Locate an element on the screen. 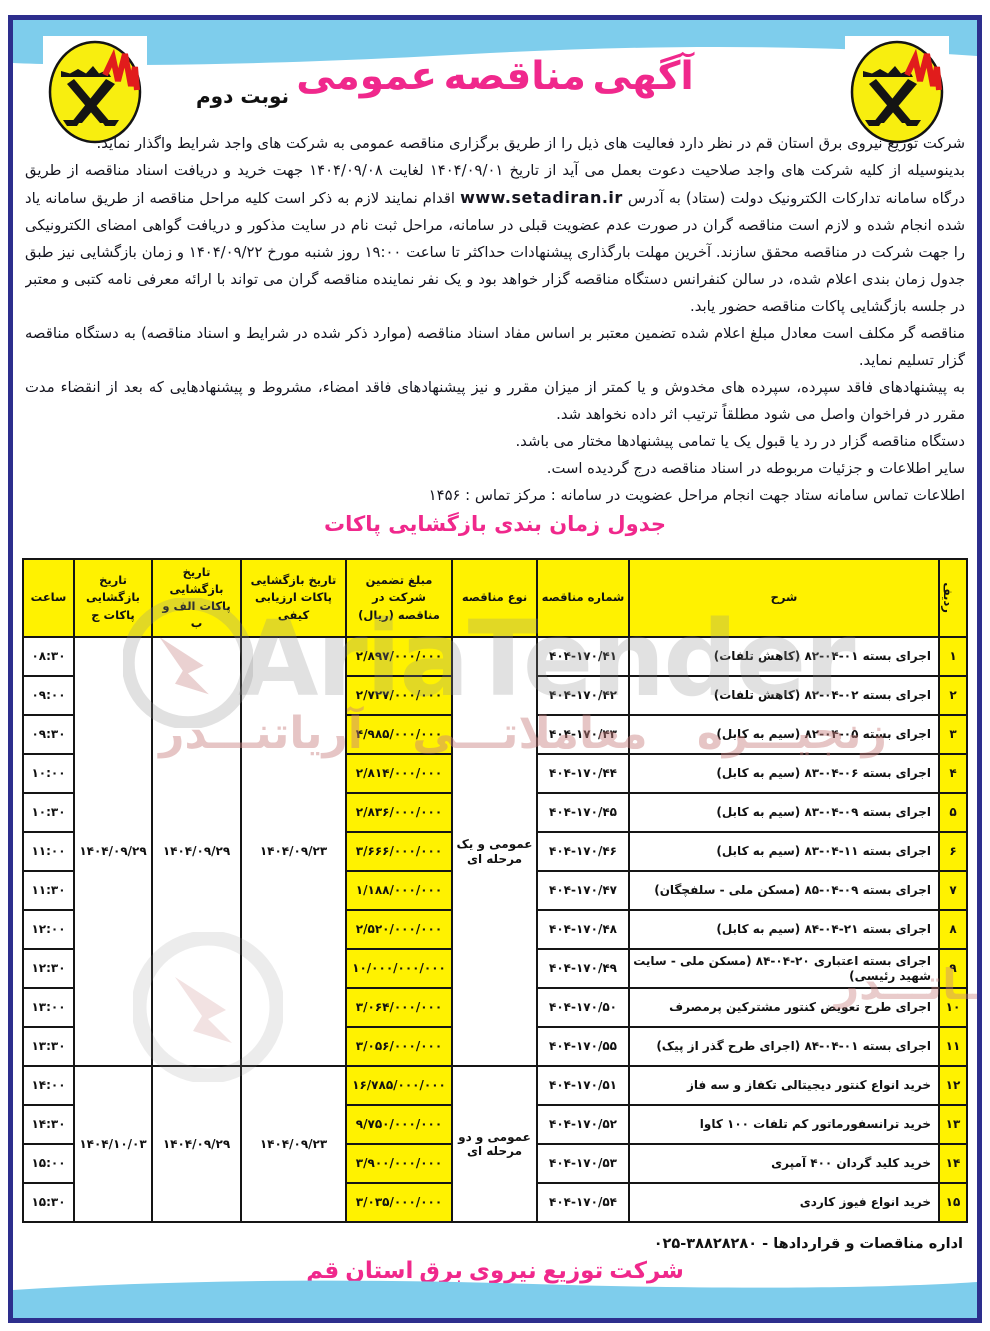 The width and height of the screenshot is (990, 1331). guarantee-amount-cell: ۳/۰۶۴/۰۰۰/۰۰۰ is located at coordinates (399, 1007).